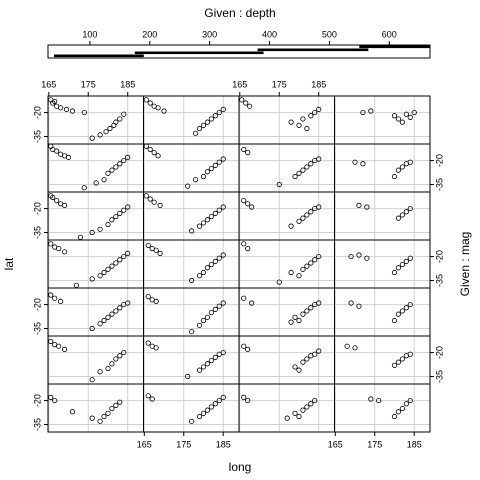 Image resolution: width=480 pixels, height=480 pixels. I want to click on y-tick-label: -20, so click(37, 400).